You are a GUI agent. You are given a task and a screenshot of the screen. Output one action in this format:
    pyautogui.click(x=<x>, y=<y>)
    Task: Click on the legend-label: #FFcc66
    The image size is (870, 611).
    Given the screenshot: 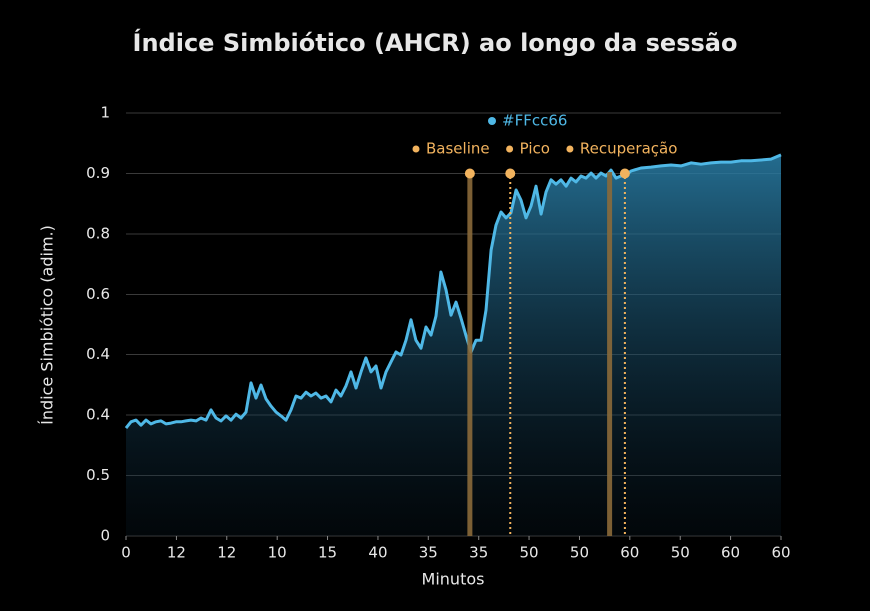 What is the action you would take?
    pyautogui.click(x=534, y=121)
    